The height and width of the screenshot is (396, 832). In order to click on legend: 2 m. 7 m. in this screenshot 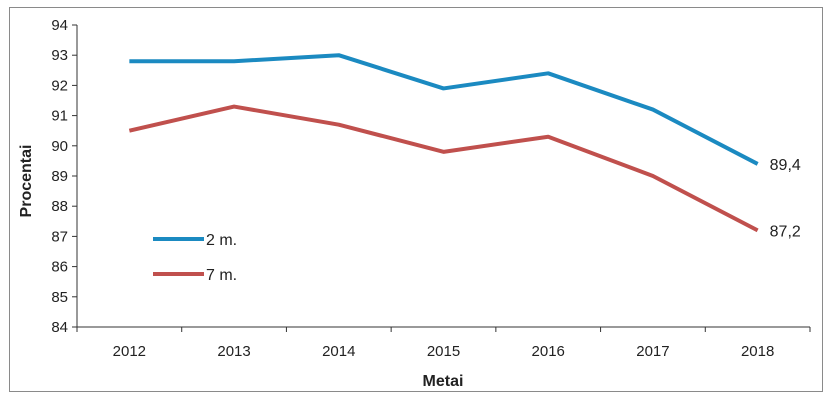, I will do `click(195, 258)`.